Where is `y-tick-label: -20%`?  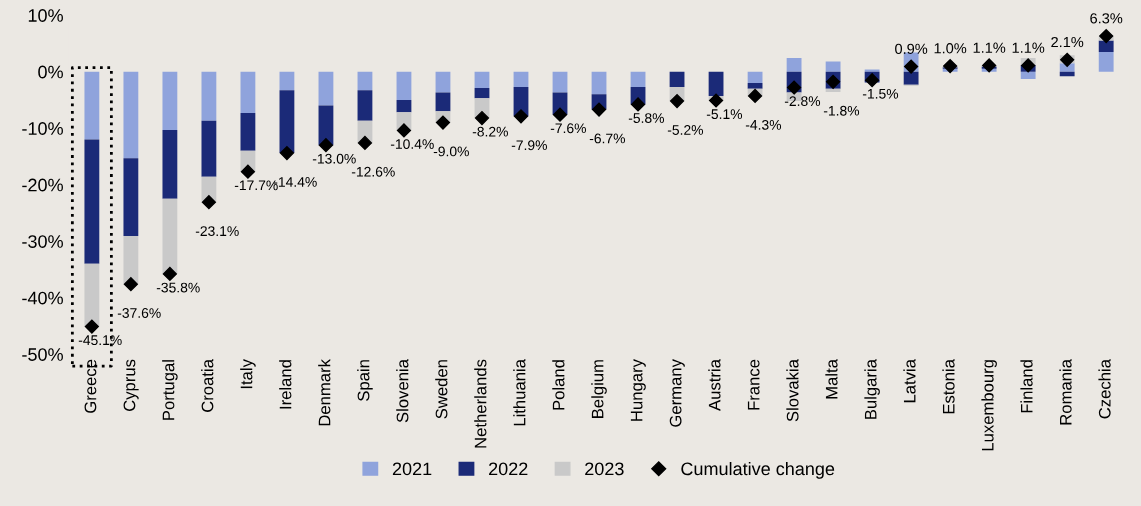
y-tick-label: -20% is located at coordinates (42, 185).